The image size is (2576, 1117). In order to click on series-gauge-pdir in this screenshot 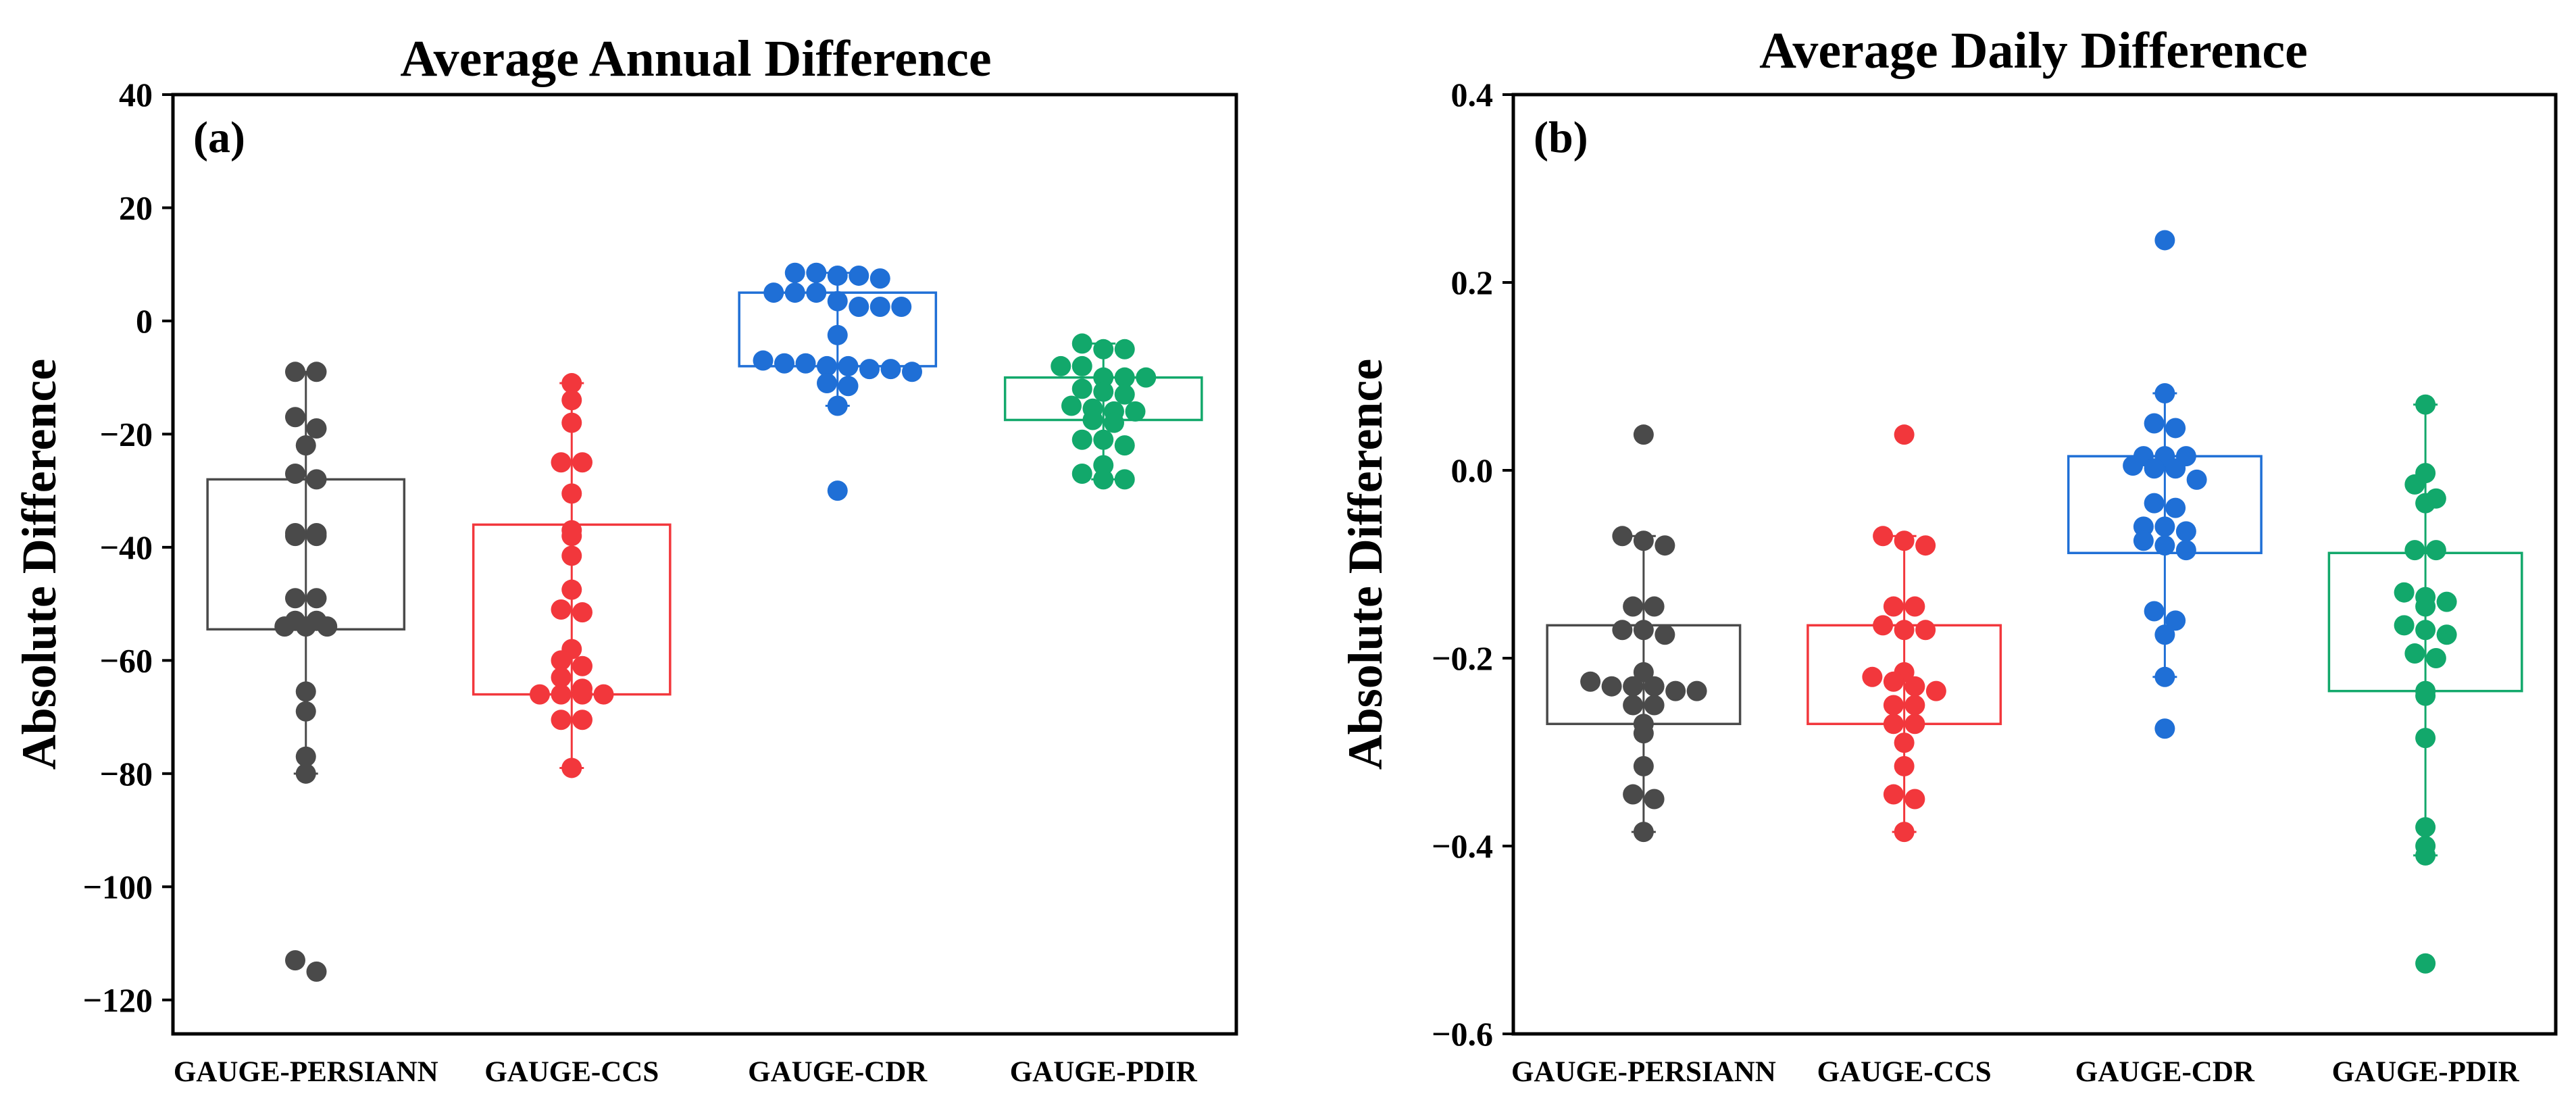, I will do `click(2425, 684)`.